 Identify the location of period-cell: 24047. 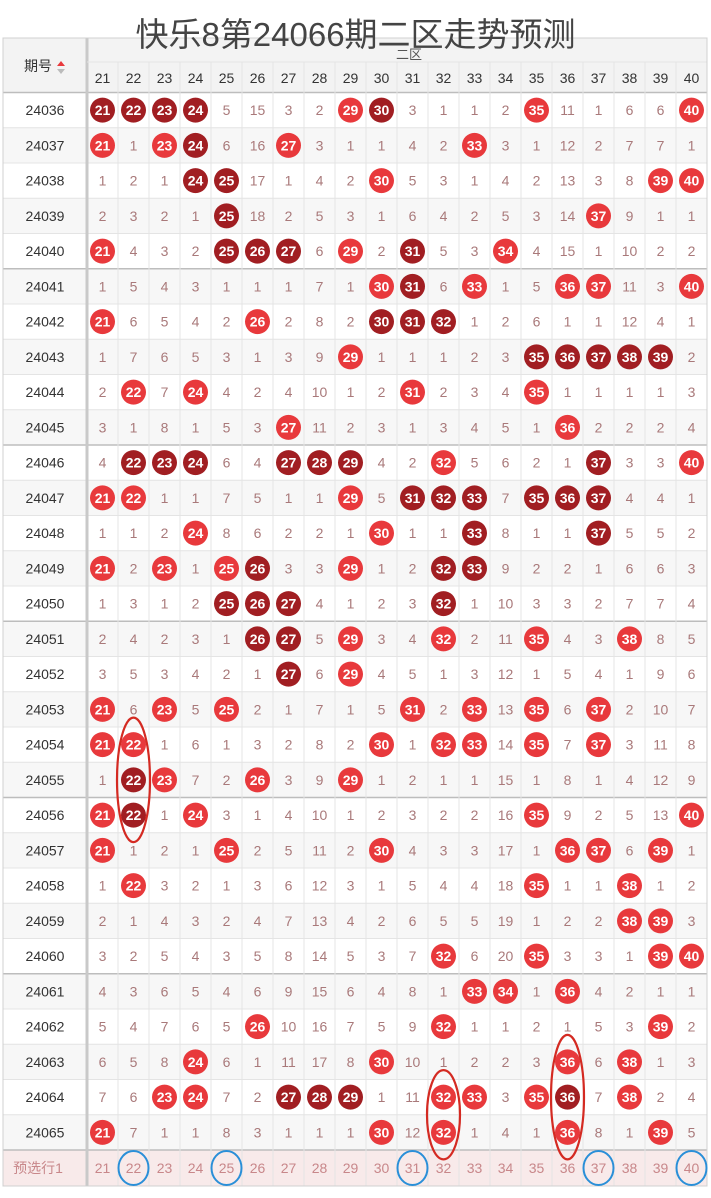
(45, 498).